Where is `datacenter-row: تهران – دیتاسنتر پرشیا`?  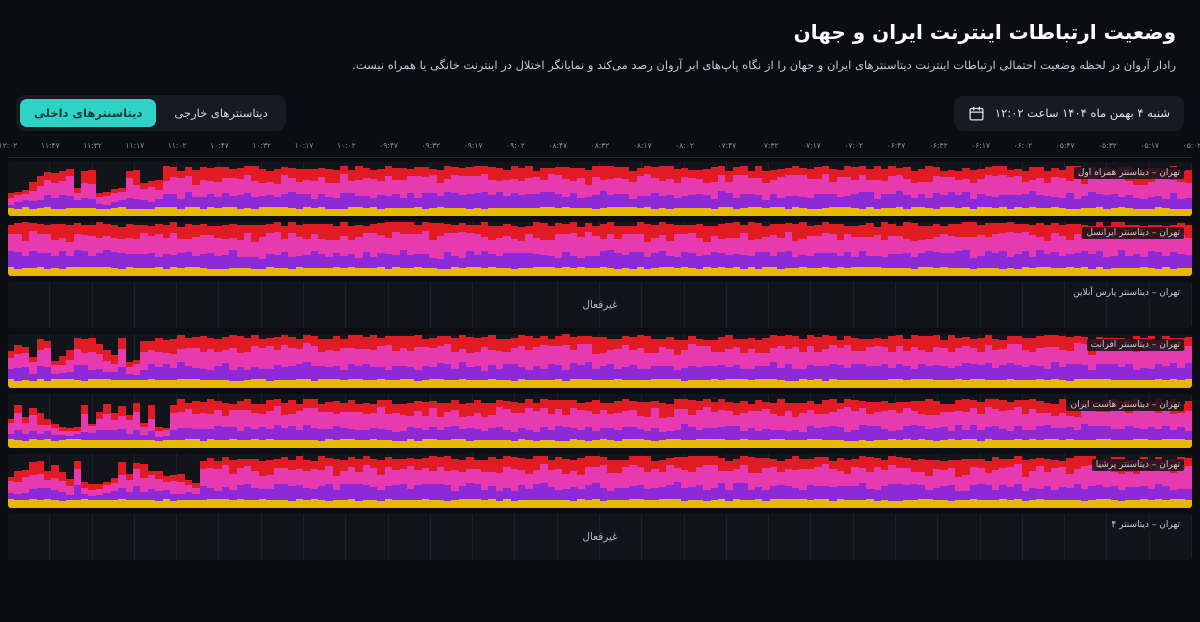
datacenter-row: تهران – دیتاسنتر پرشیا is located at coordinates (600, 481).